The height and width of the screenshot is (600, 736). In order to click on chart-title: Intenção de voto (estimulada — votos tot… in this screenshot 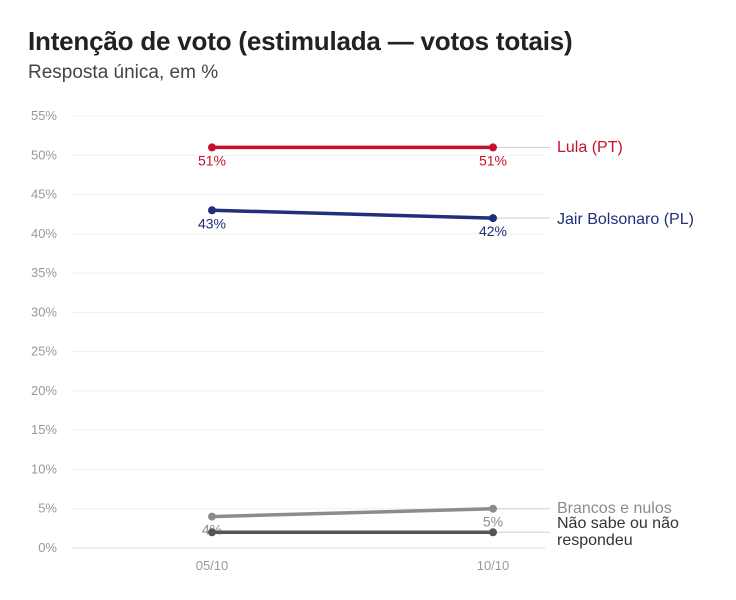, I will do `click(300, 41)`.